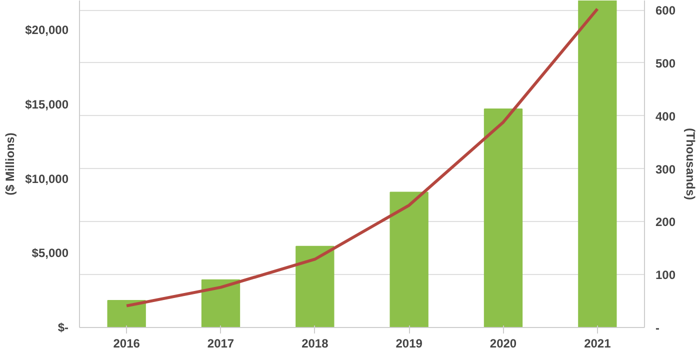 The width and height of the screenshot is (700, 350). I want to click on y-tick-label: $10,000, so click(47, 179).